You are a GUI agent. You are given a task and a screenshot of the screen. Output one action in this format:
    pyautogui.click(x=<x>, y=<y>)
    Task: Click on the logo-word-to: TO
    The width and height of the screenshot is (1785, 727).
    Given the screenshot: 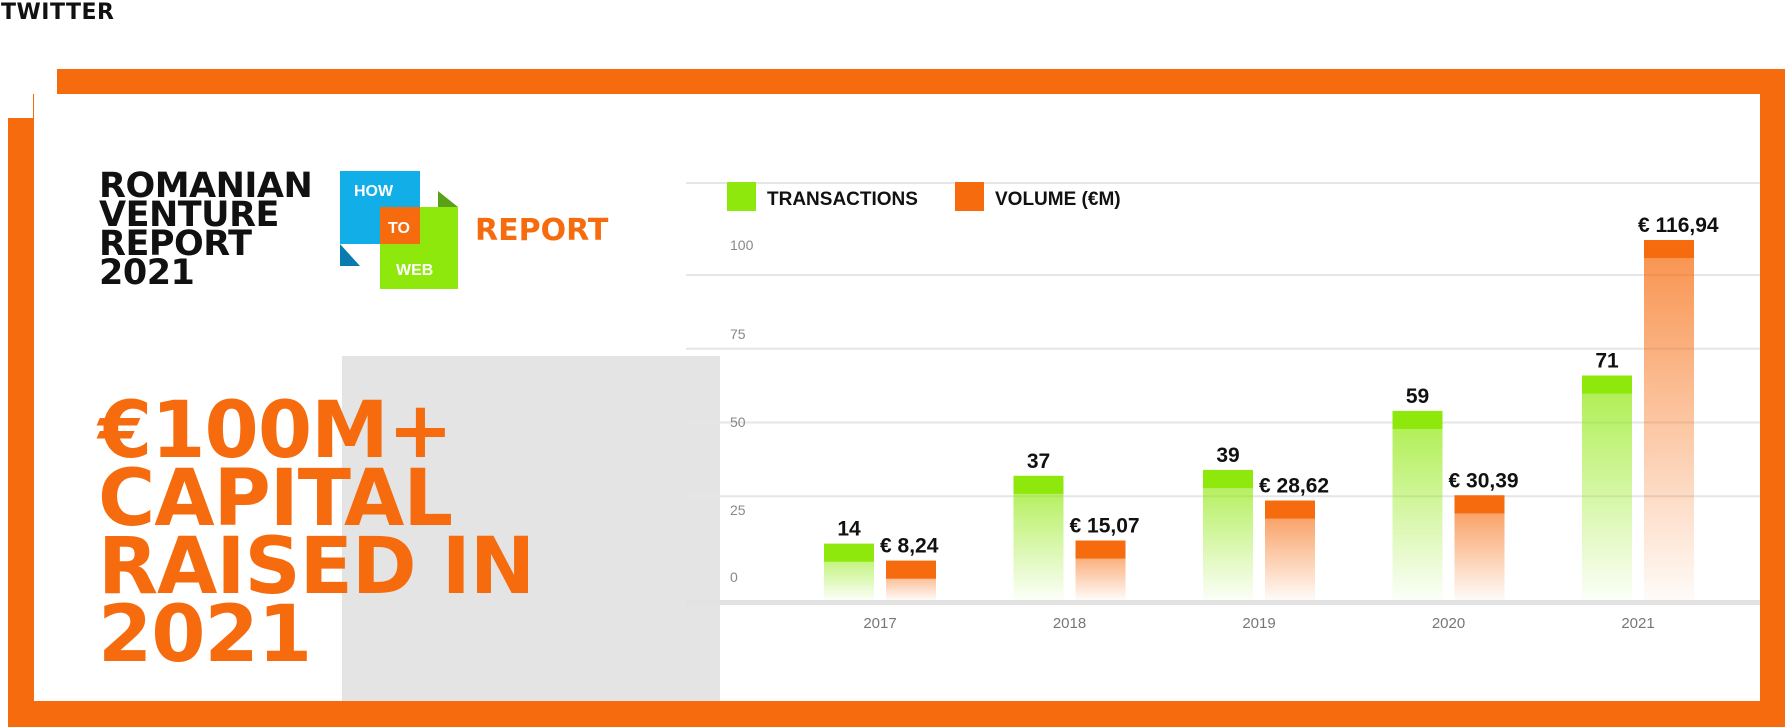 What is the action you would take?
    pyautogui.click(x=399, y=228)
    